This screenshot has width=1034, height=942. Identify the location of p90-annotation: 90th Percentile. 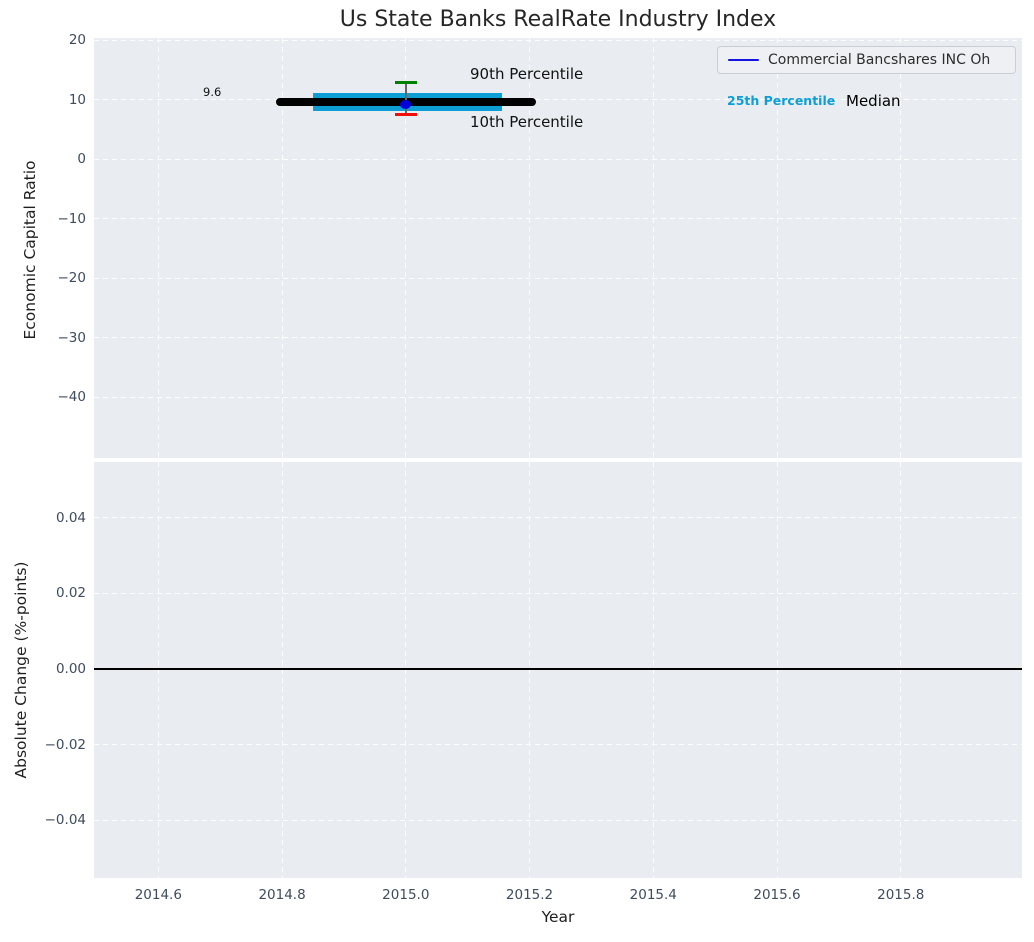
(527, 74).